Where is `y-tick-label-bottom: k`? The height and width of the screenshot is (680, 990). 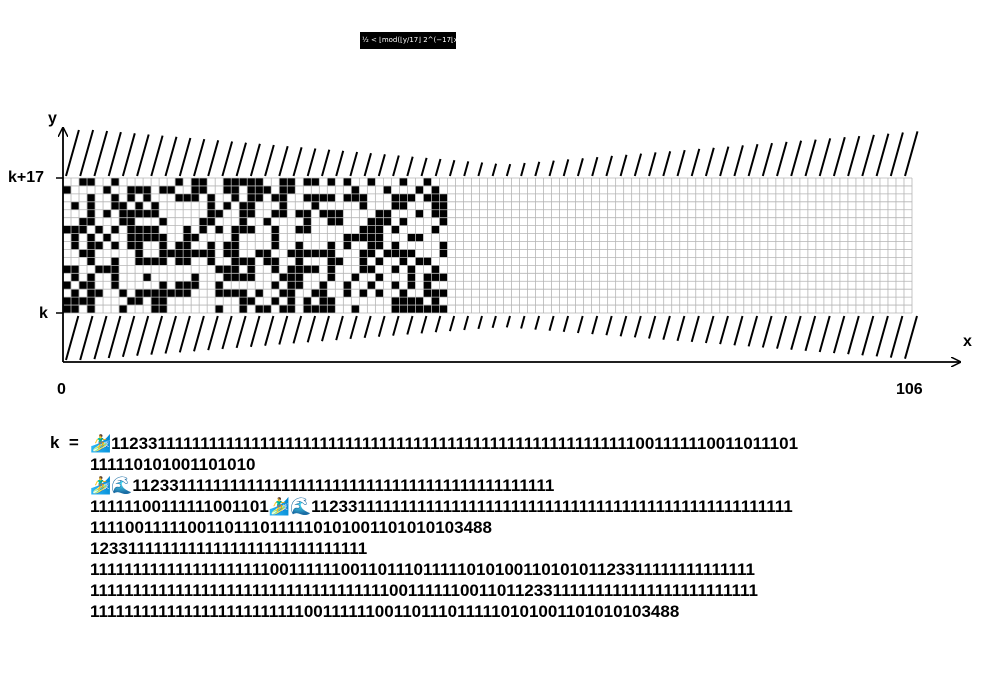 y-tick-label-bottom: k is located at coordinates (43, 313).